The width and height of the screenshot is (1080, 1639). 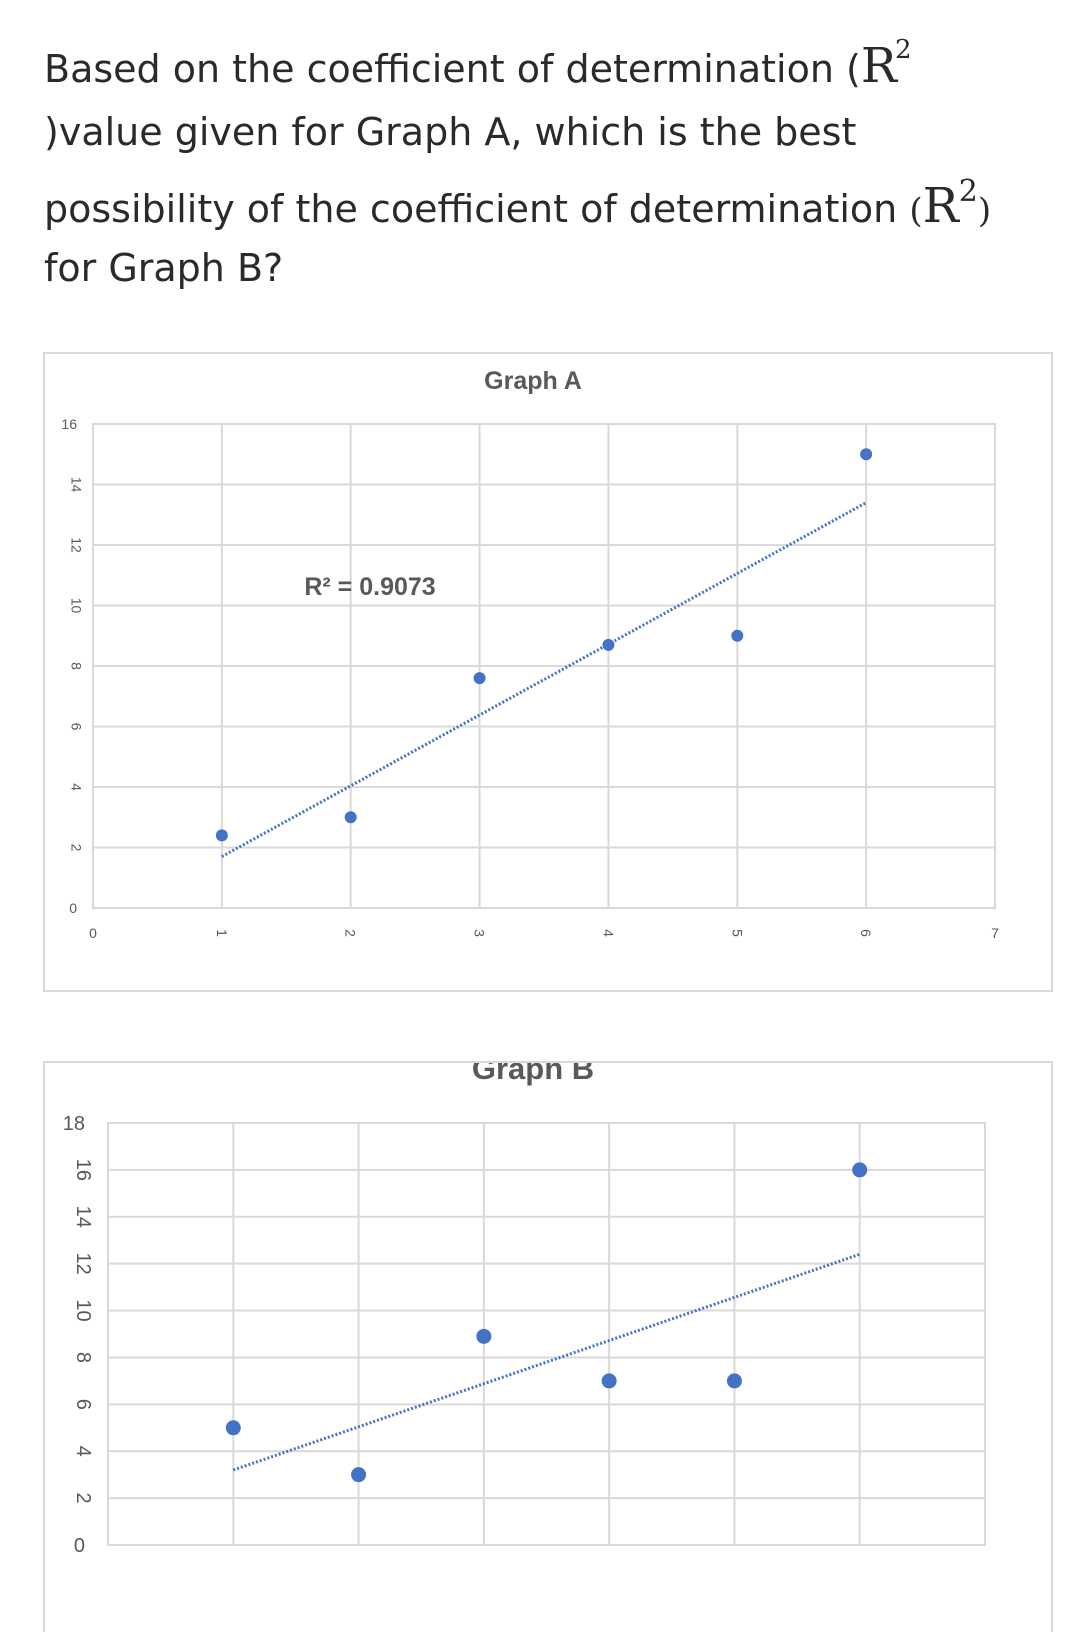 What do you see at coordinates (76, 666) in the screenshot?
I see `graph-a-y-tick-label: 8` at bounding box center [76, 666].